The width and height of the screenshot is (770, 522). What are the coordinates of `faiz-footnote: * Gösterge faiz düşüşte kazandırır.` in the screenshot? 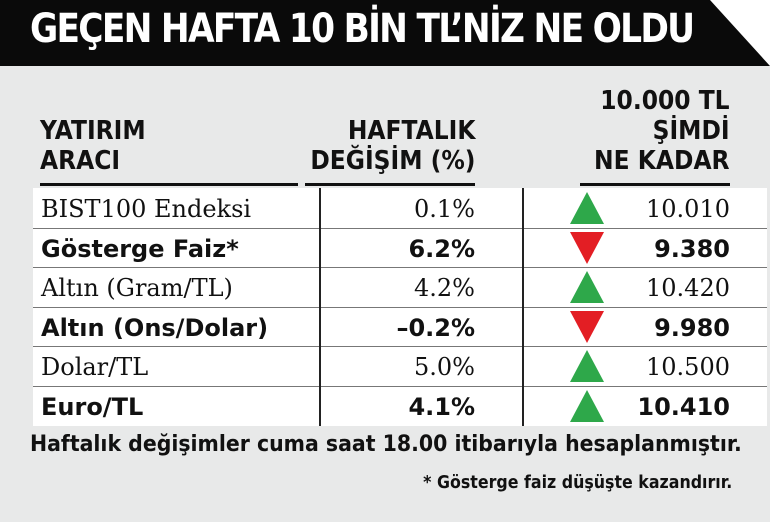 It's located at (577, 482).